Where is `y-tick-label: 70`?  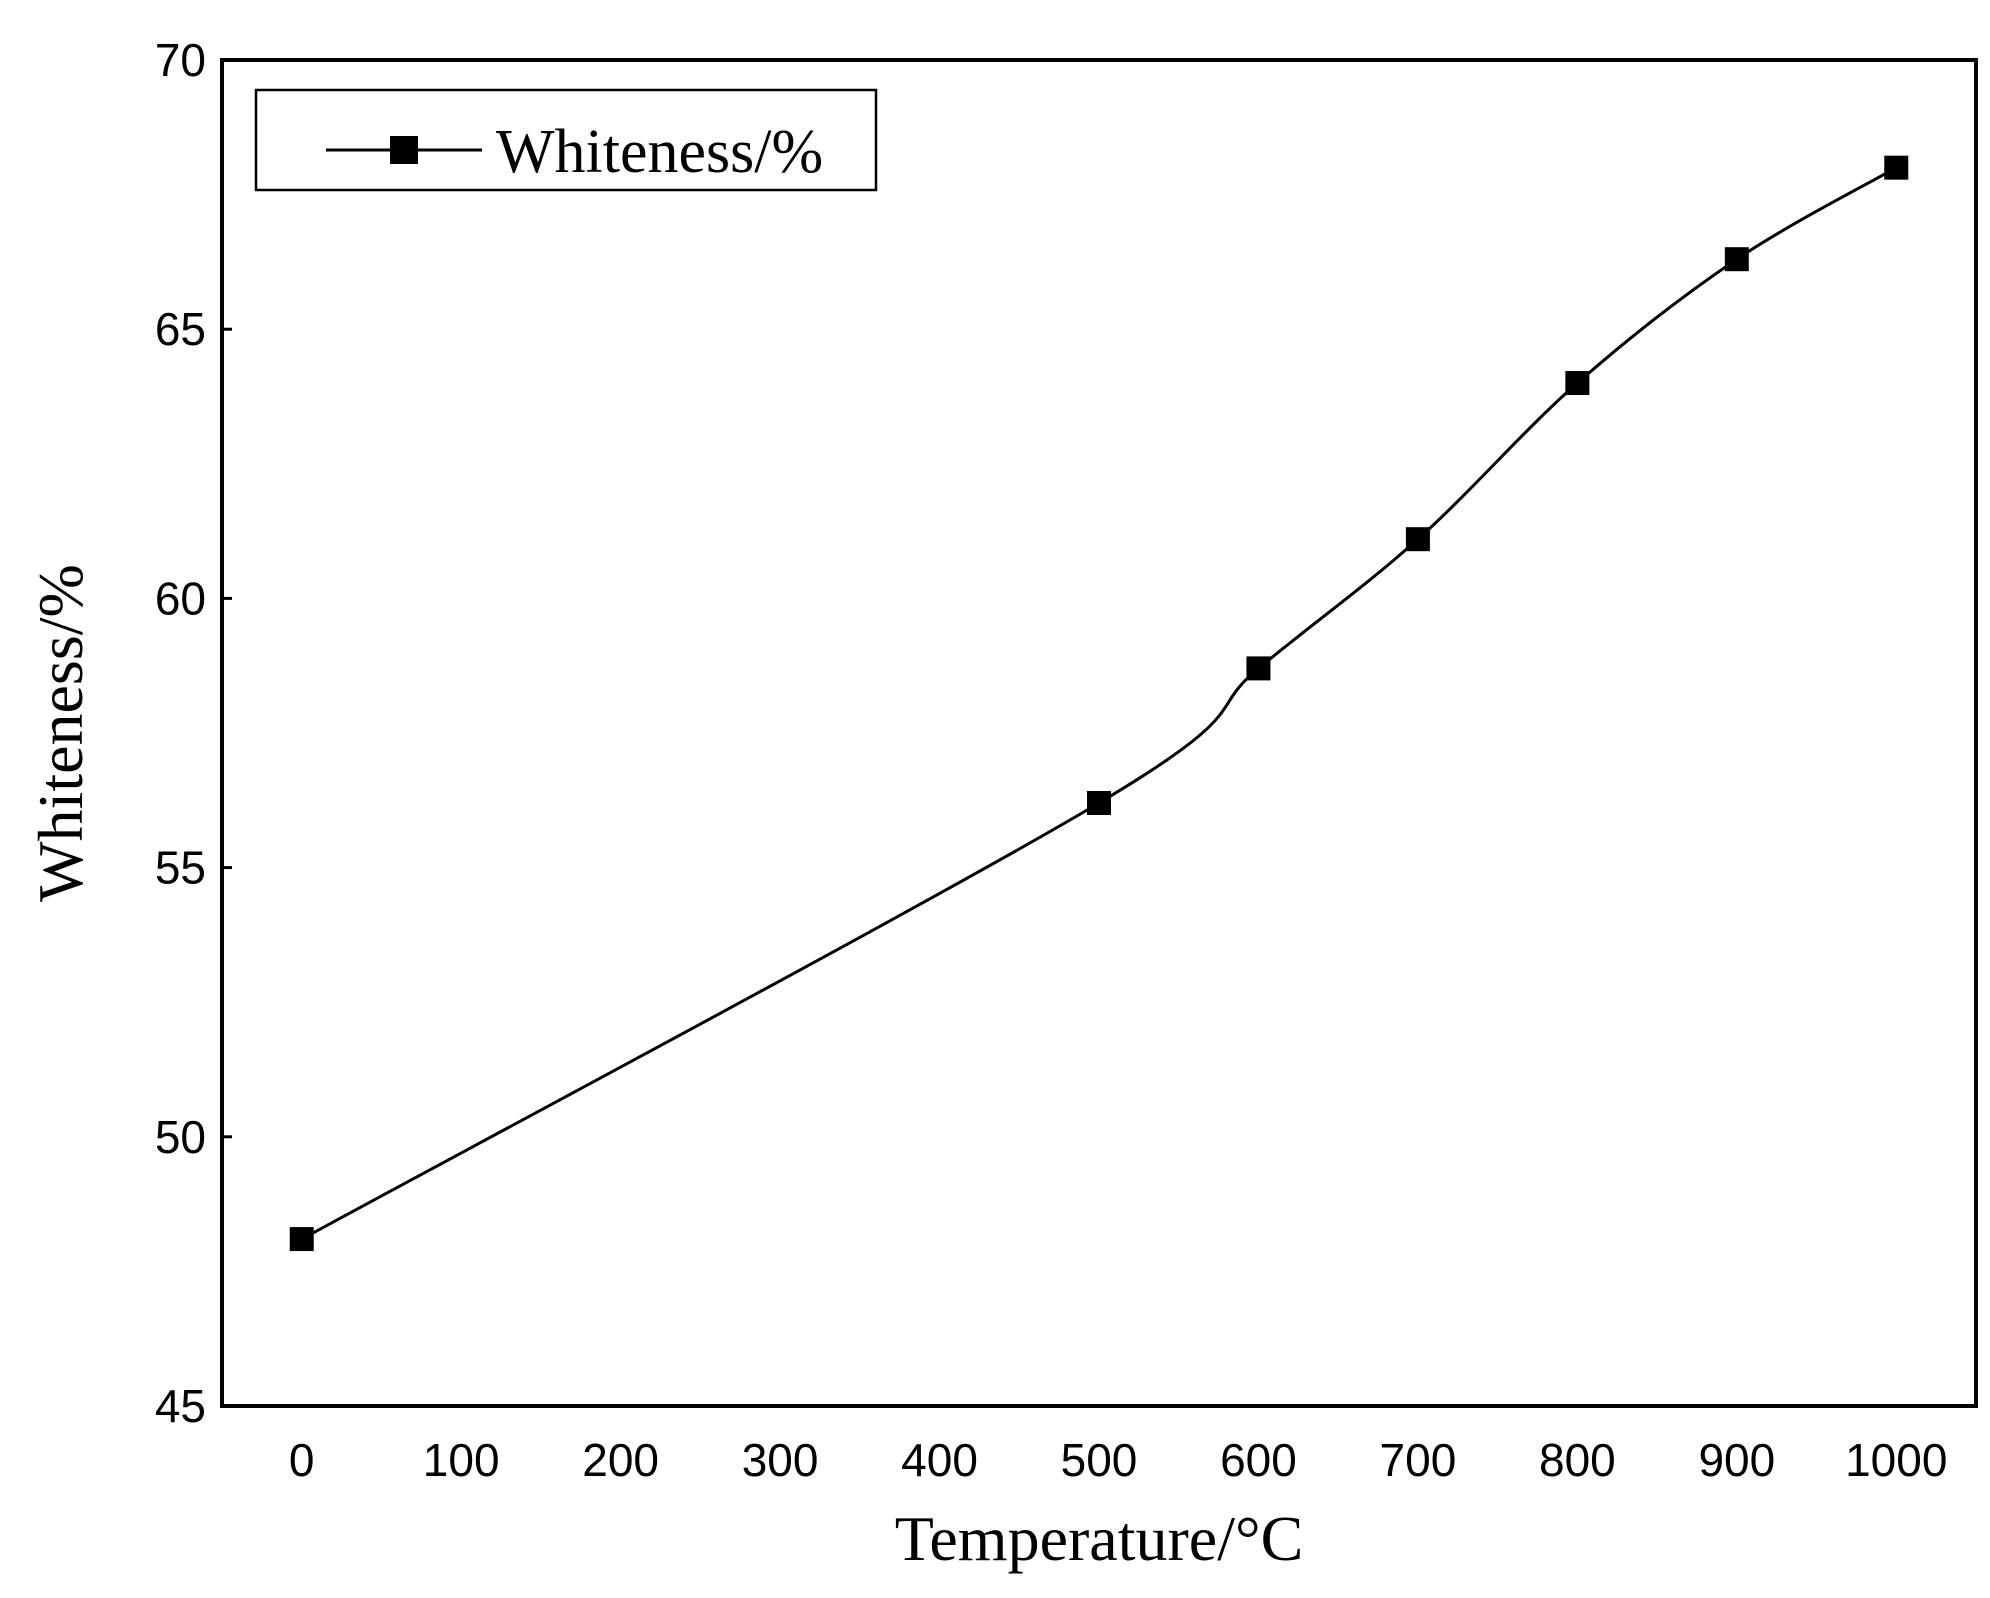
y-tick-label: 70 is located at coordinates (180, 60).